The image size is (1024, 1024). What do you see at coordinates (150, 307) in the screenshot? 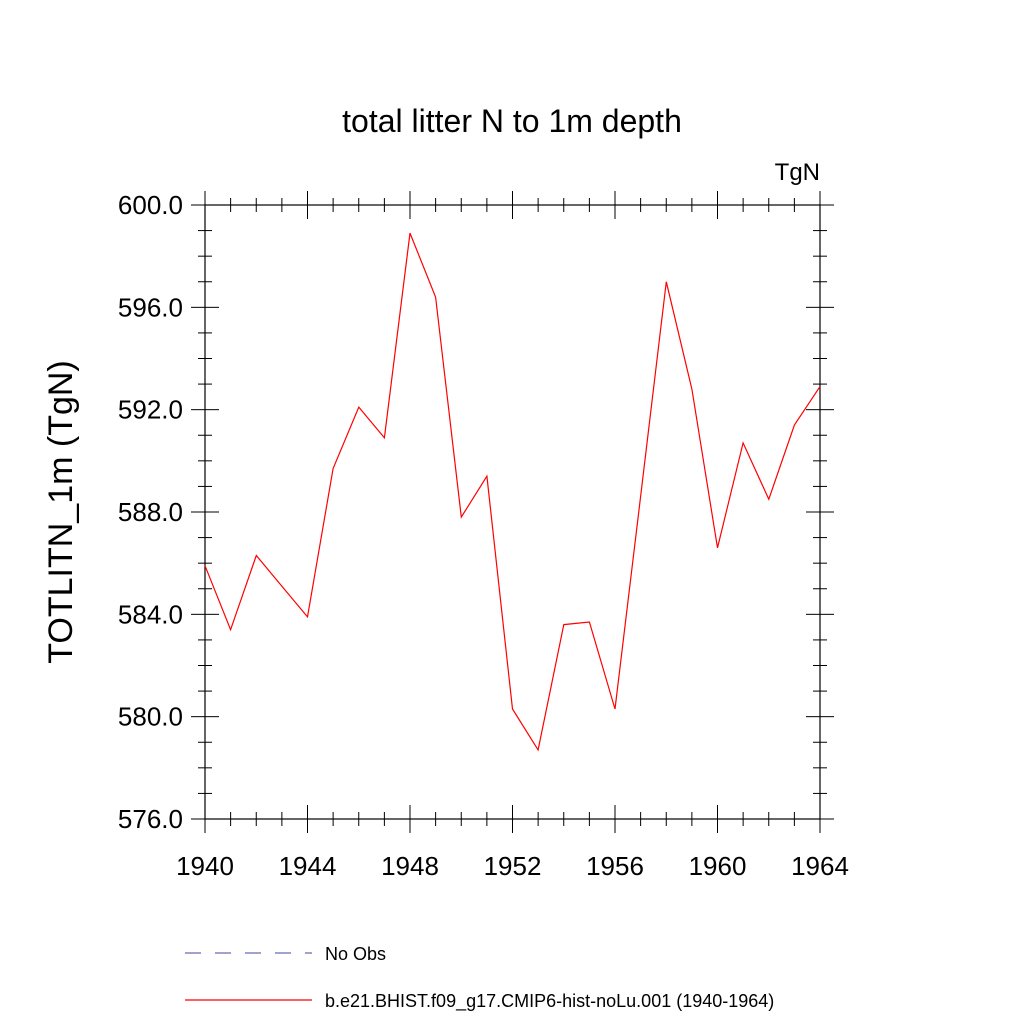
I see `y-tick-label: 596.0` at bounding box center [150, 307].